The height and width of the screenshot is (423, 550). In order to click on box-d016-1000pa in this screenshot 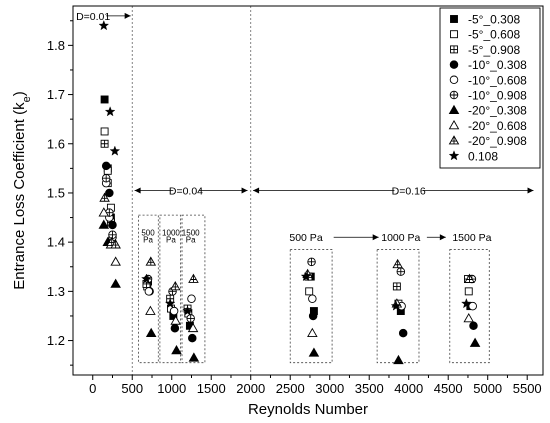, I will do `click(398, 306)`.